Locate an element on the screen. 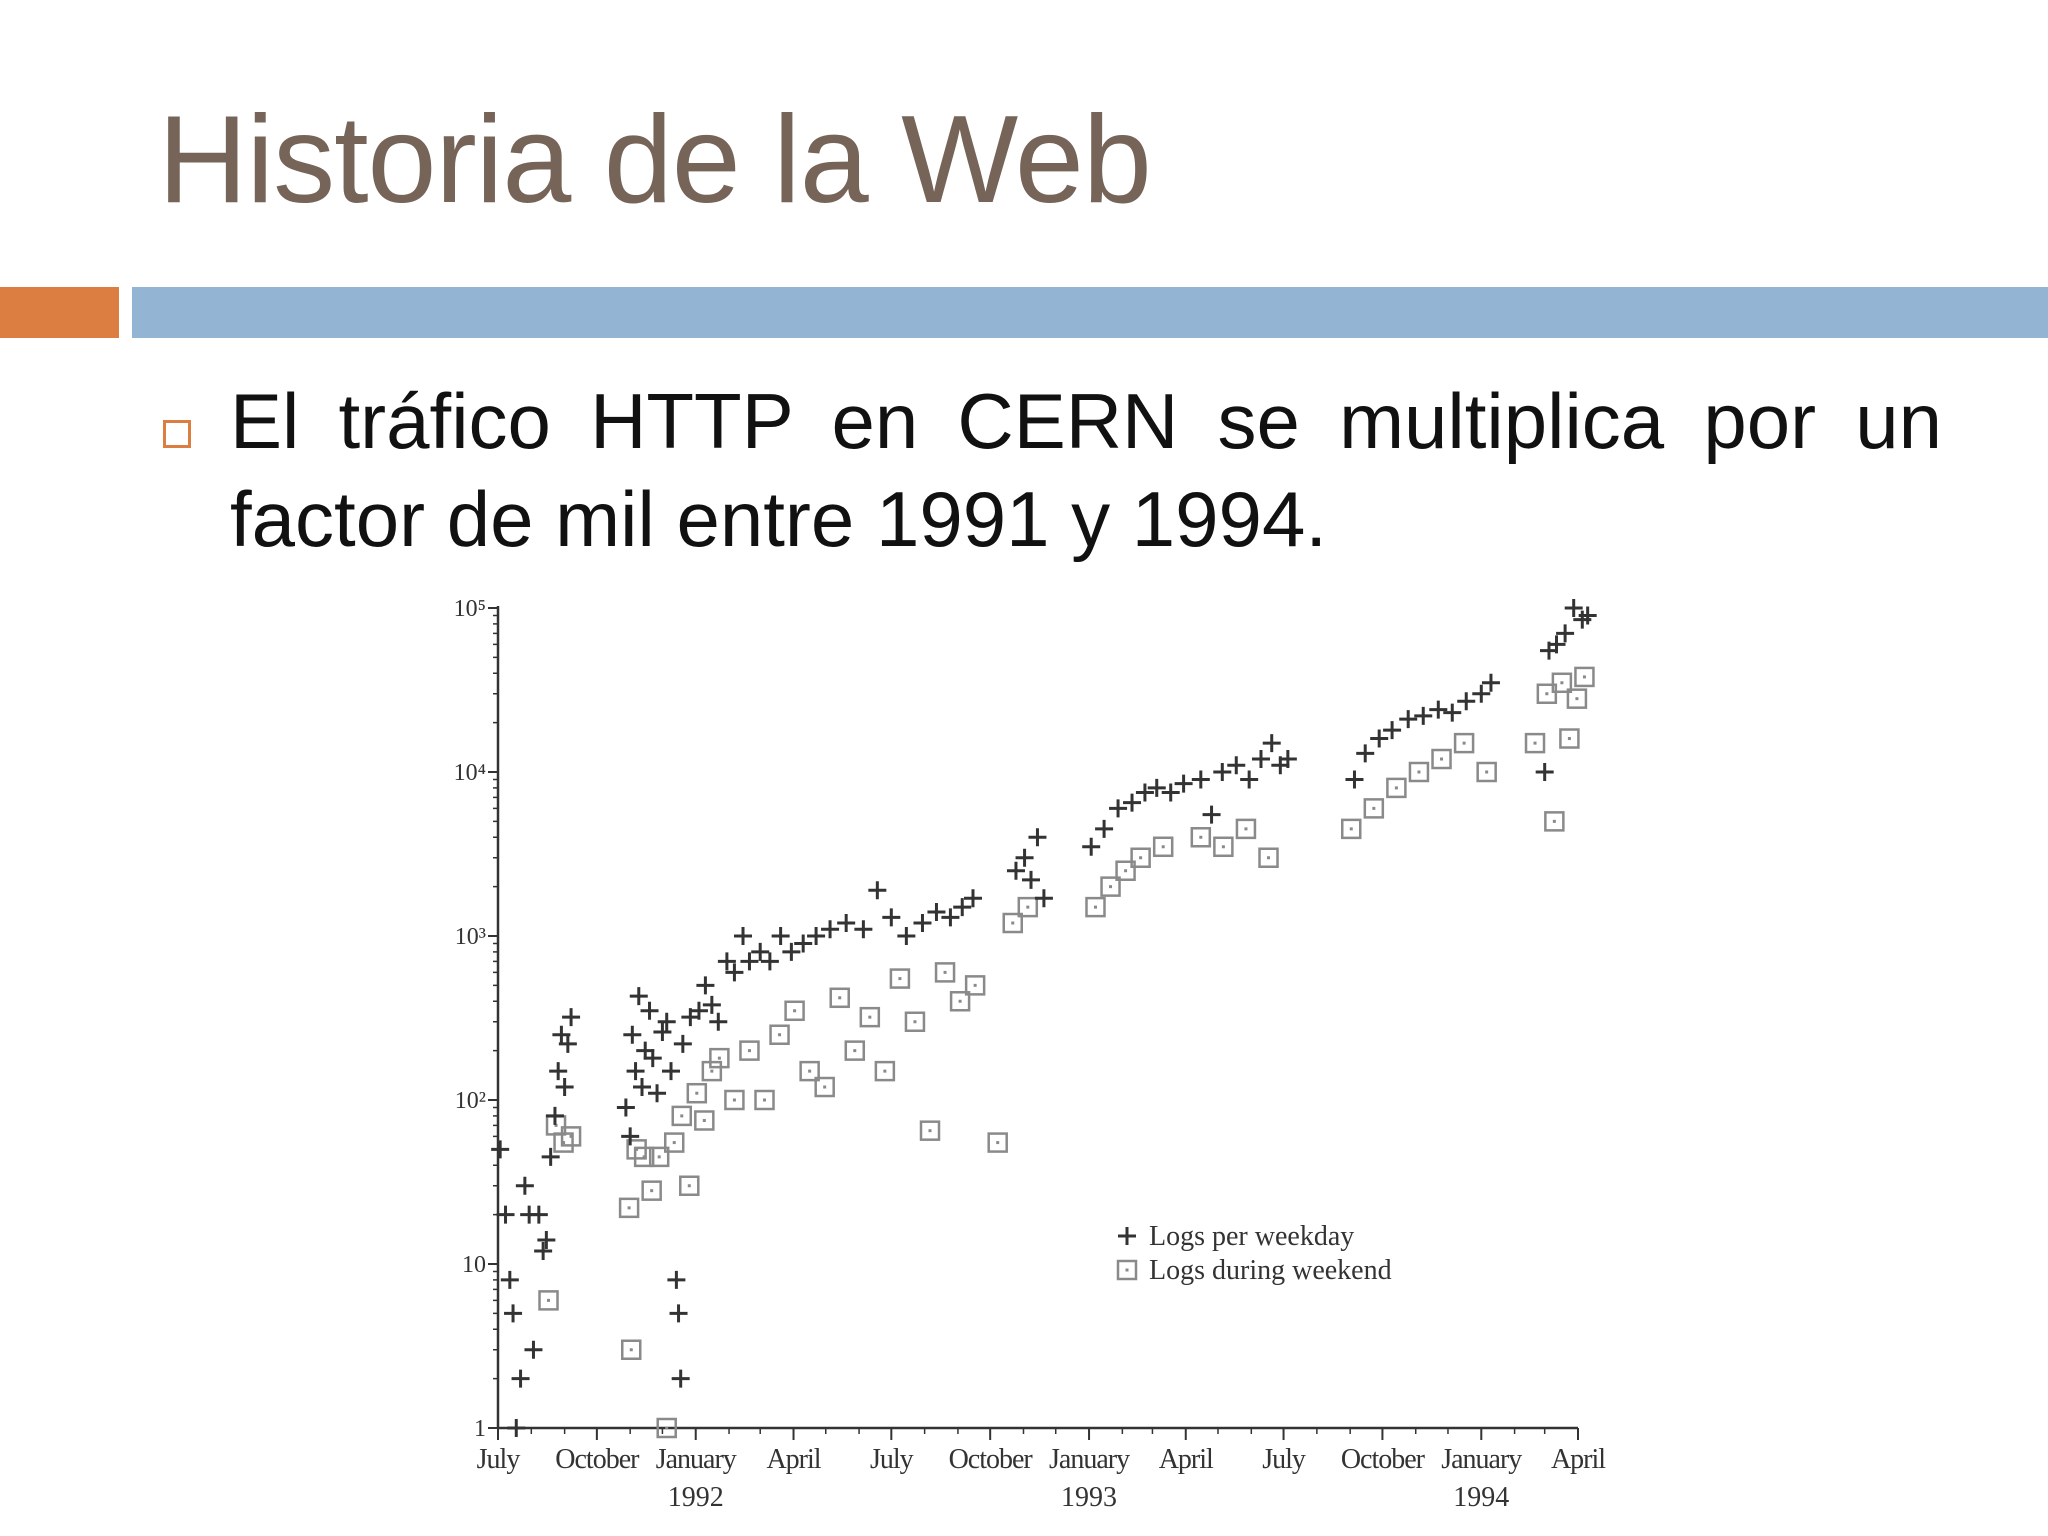 Image resolution: width=2048 pixels, height=1536 pixels. accent-bar-blue is located at coordinates (1090, 312).